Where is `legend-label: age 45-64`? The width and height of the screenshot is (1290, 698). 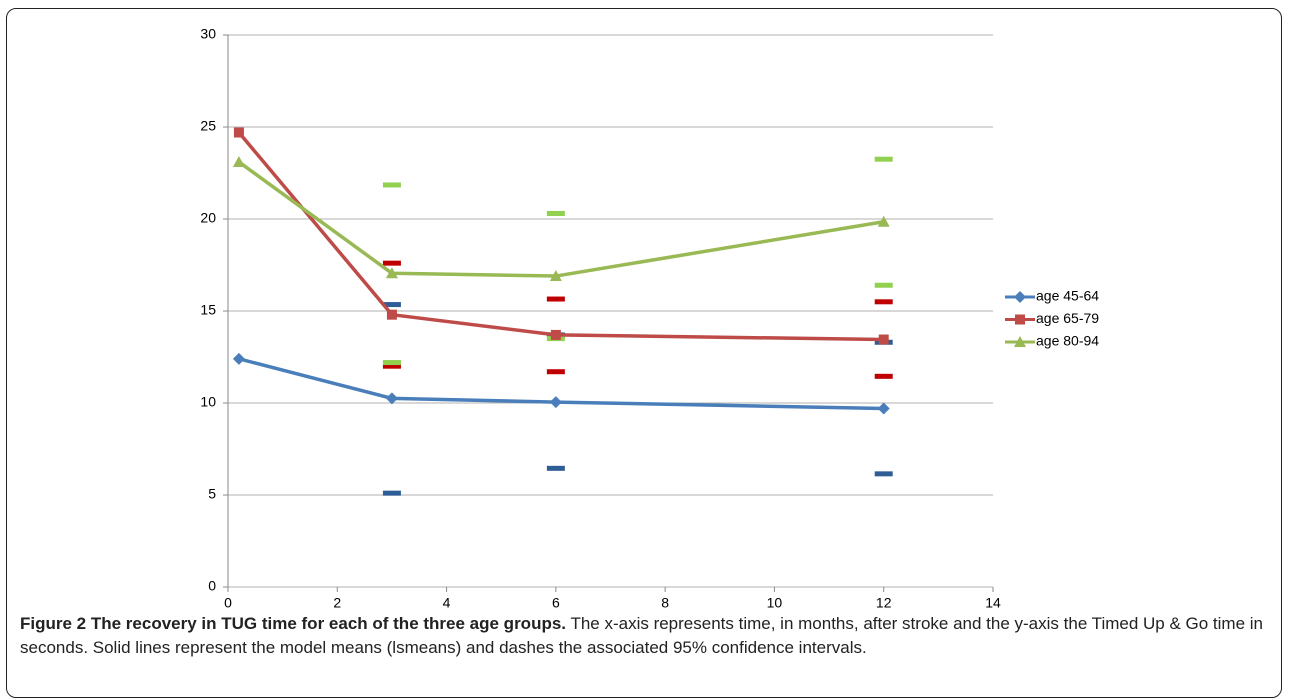
legend-label: age 45-64 is located at coordinates (1067, 296).